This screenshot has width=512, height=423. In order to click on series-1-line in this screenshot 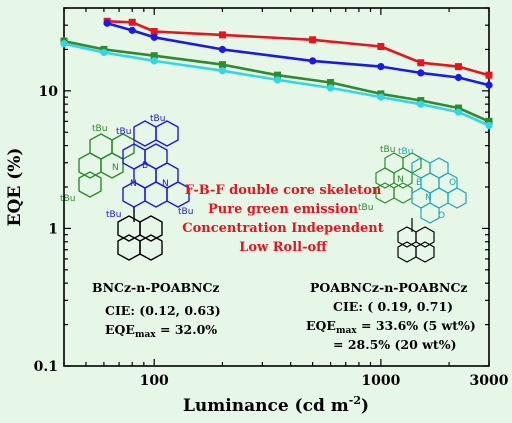, I will do `click(298, 48)`.